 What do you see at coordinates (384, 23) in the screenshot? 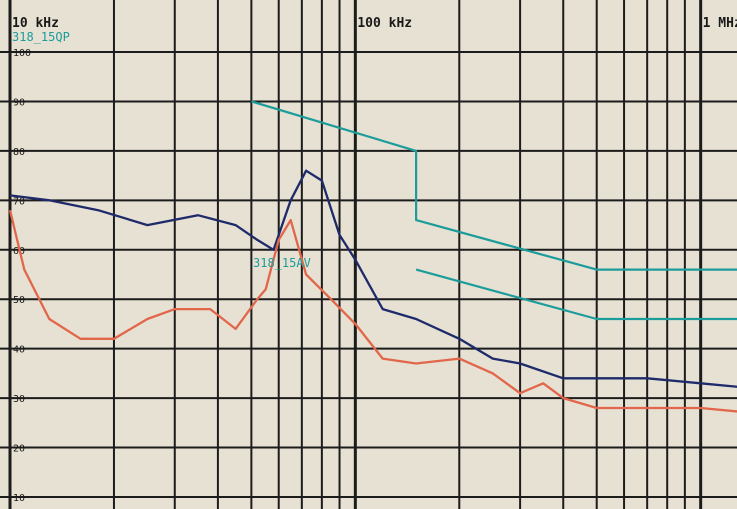
I see `x-tick-label: 100 kHz` at bounding box center [384, 23].